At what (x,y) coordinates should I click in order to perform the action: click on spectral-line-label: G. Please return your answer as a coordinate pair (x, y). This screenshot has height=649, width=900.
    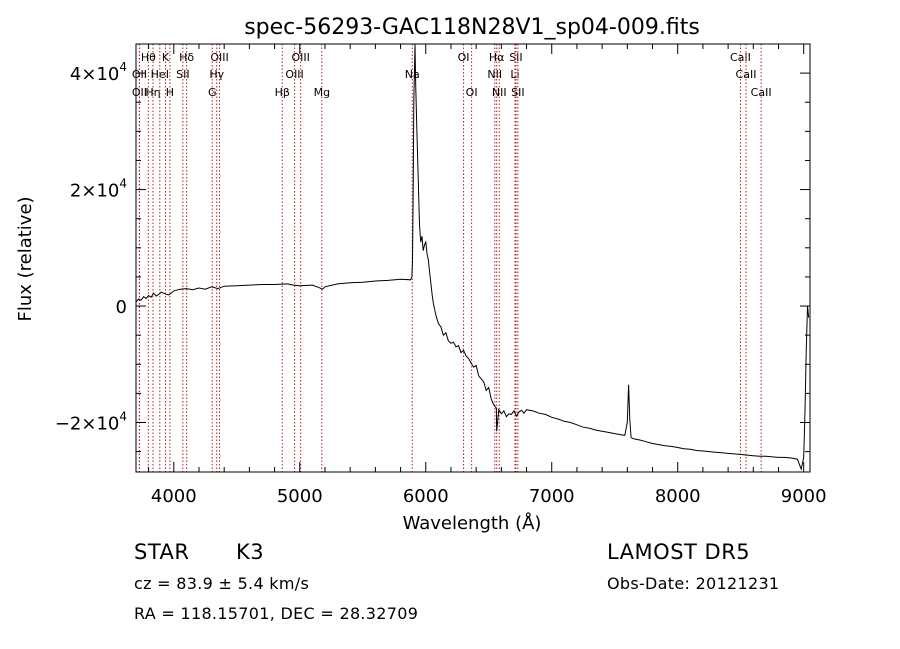
    Looking at the image, I should click on (212, 92).